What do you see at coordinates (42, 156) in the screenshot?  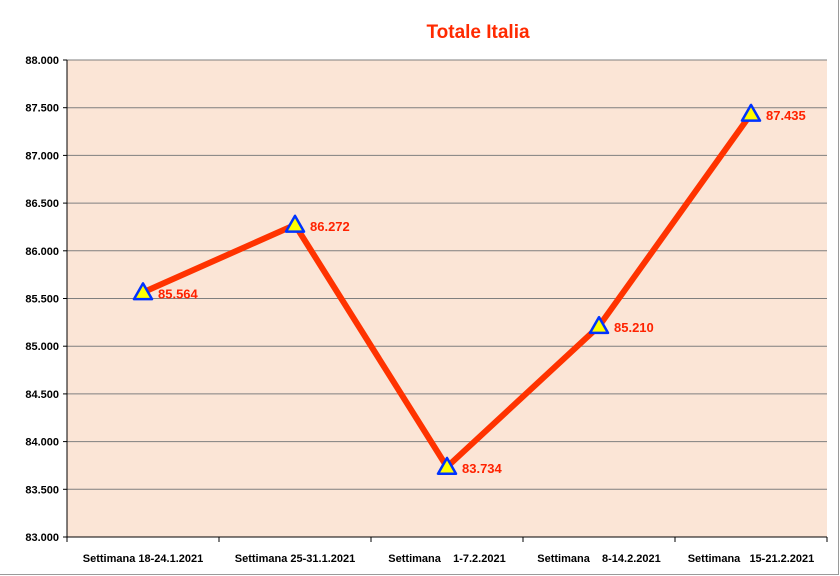 I see `y-tick-label: 87.000` at bounding box center [42, 156].